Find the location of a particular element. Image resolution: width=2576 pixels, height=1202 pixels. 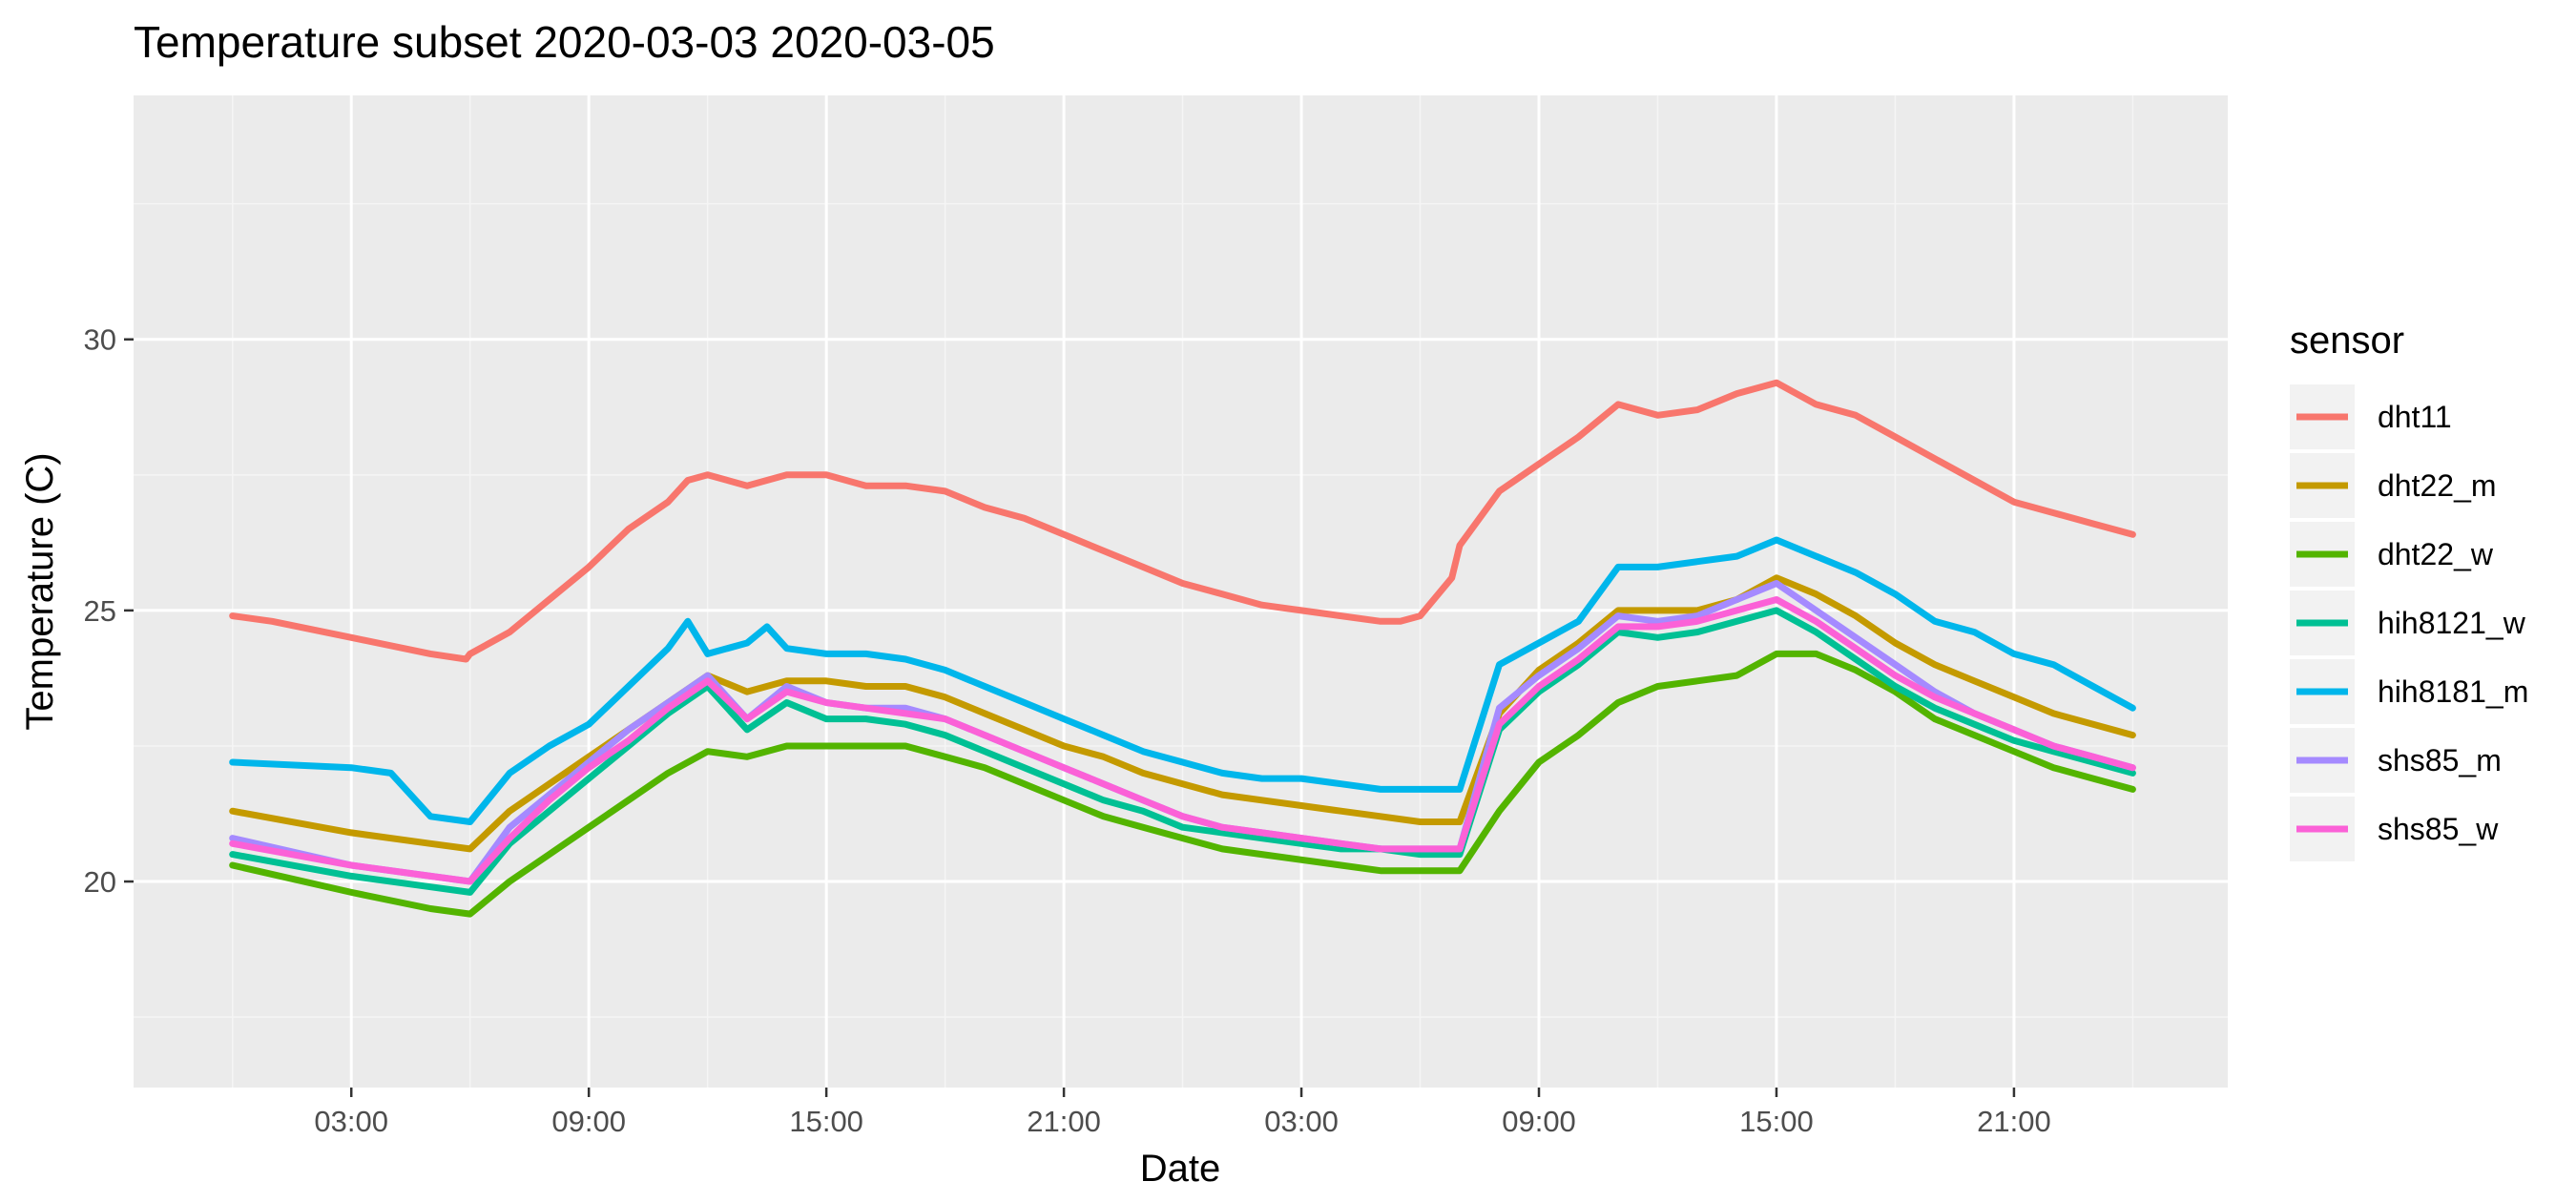

legend-label-dht22-m: dht22_m is located at coordinates (2437, 485).